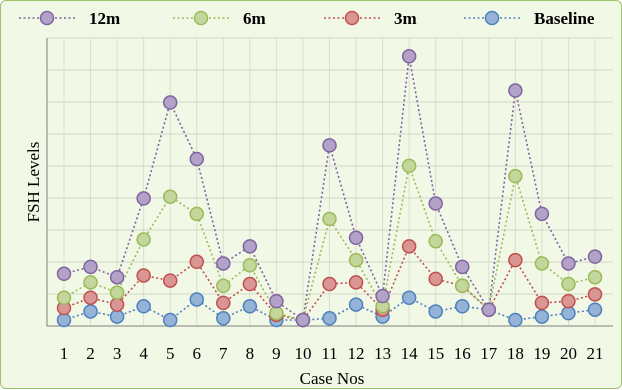  What do you see at coordinates (332, 378) in the screenshot?
I see `x-axis-title: Case Nos` at bounding box center [332, 378].